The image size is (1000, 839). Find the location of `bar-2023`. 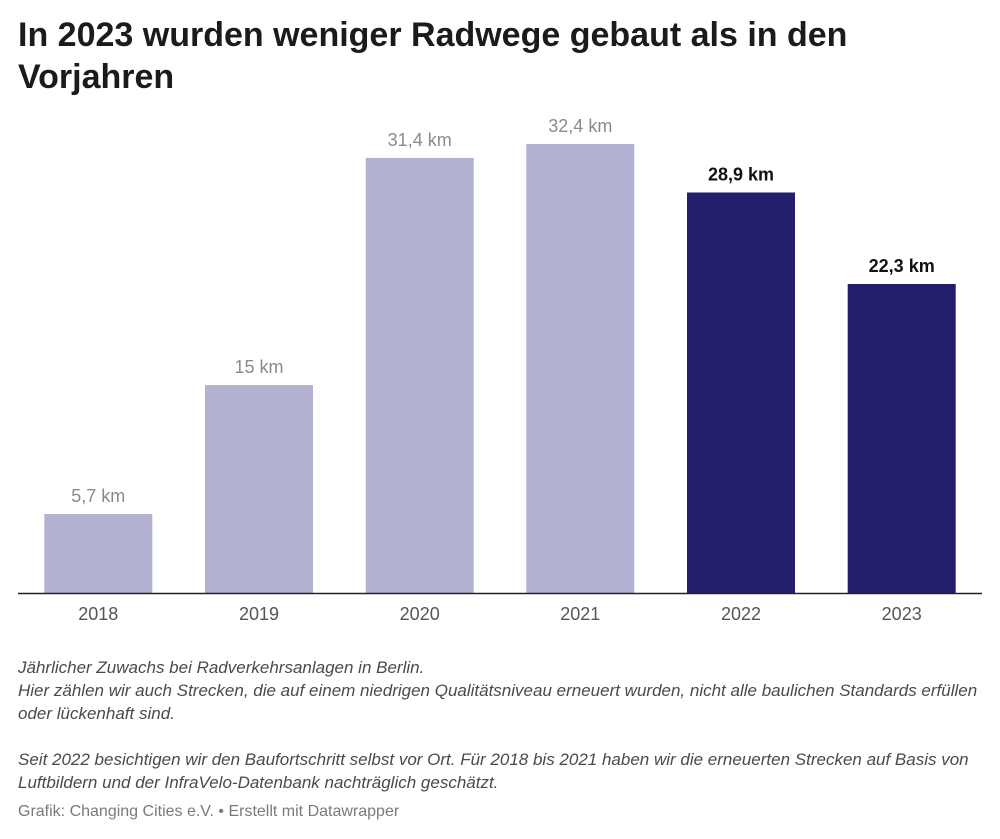

bar-2023 is located at coordinates (901, 438).